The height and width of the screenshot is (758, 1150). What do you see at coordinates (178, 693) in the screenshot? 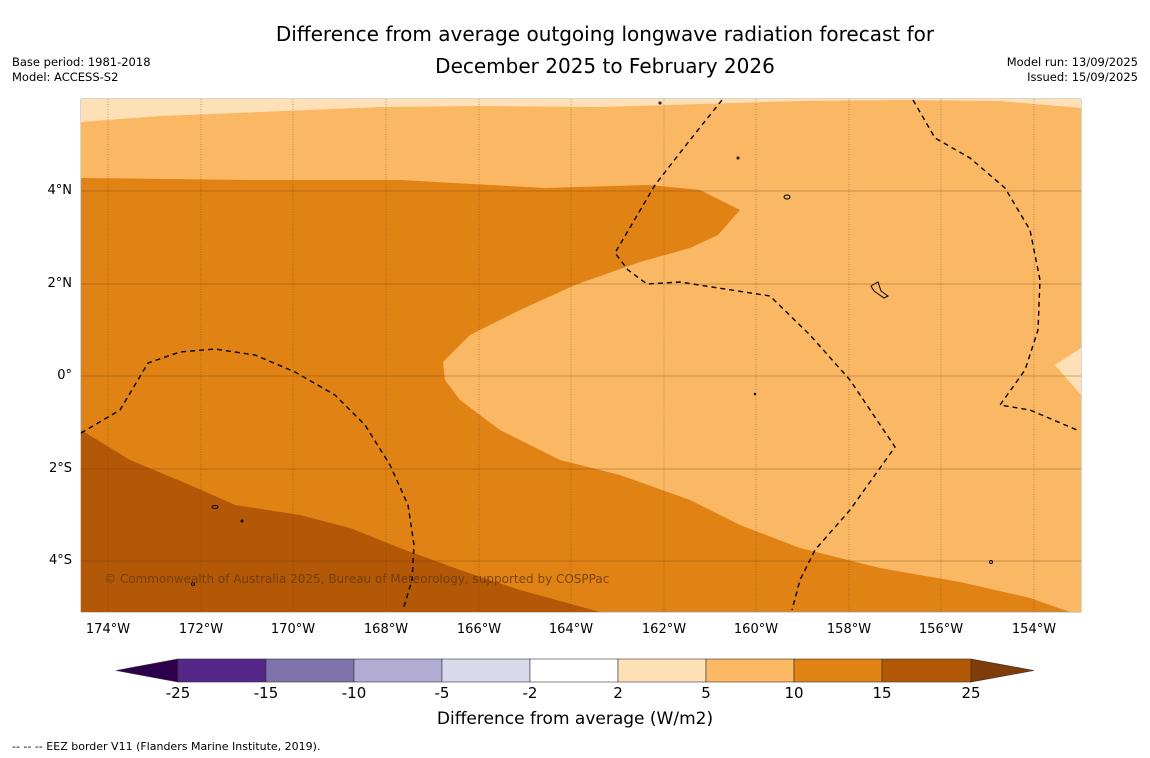
I see `colorbar-tick-label: -25` at bounding box center [178, 693].